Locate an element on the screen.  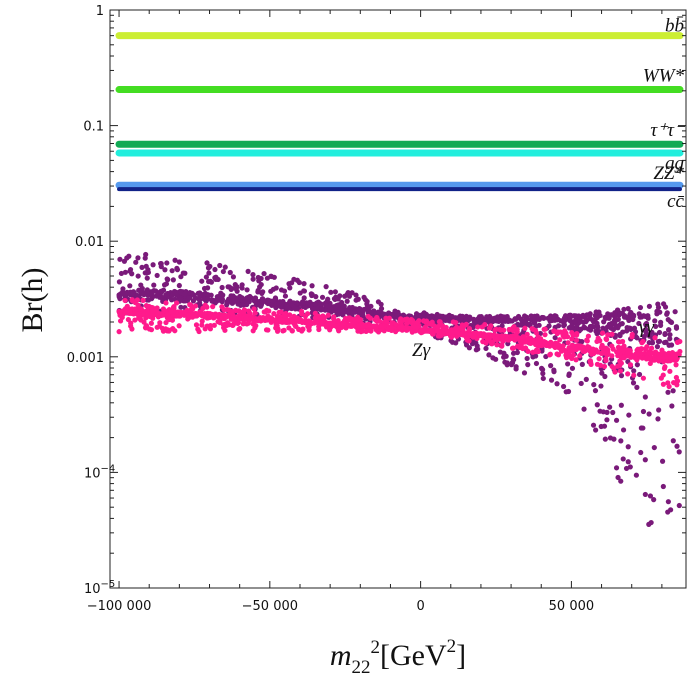
x-title-power: 2 is located at coordinates (376, 647).